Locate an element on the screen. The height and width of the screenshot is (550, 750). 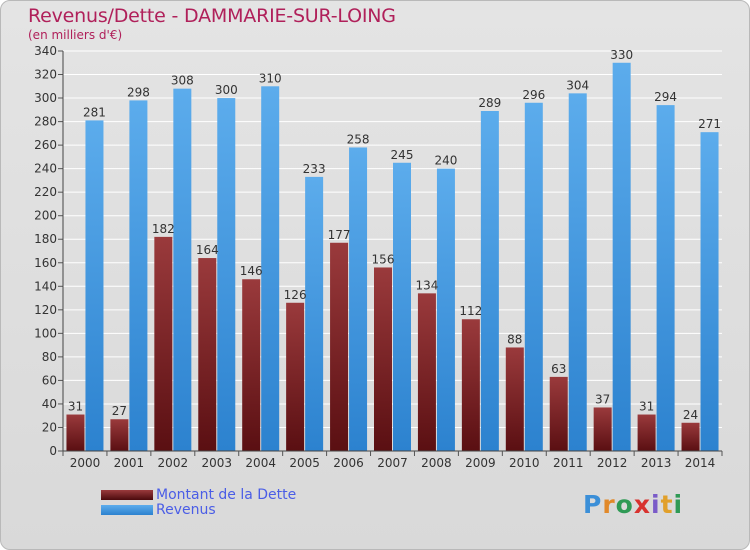
data-label-revenus: 271 is located at coordinates (709, 124).